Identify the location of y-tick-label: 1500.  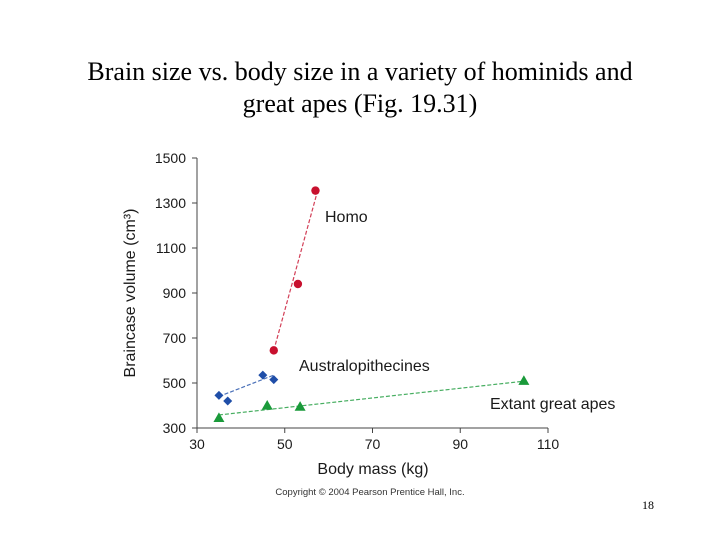
(170, 158).